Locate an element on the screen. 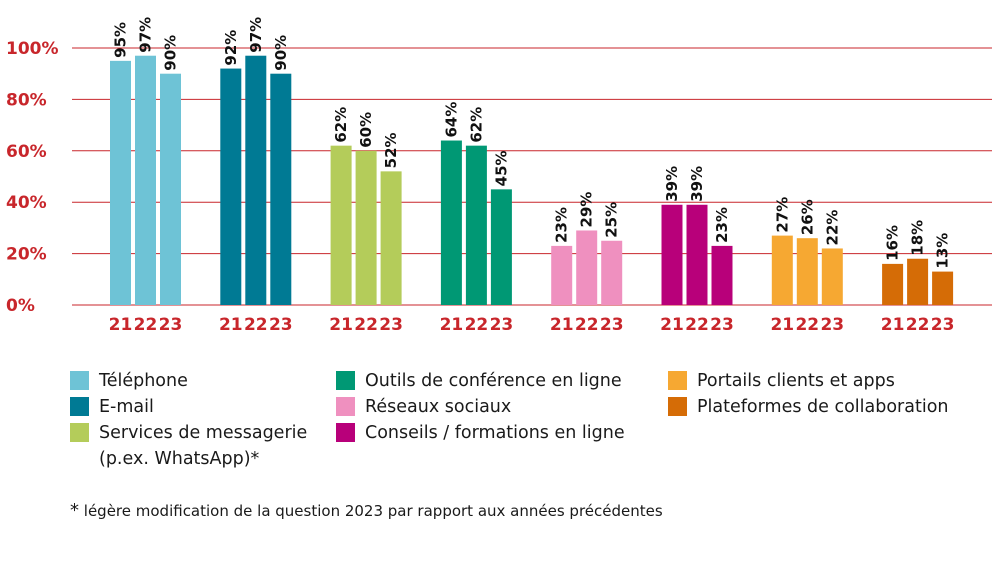  bar-value-label: 52% is located at coordinates (391, 150).